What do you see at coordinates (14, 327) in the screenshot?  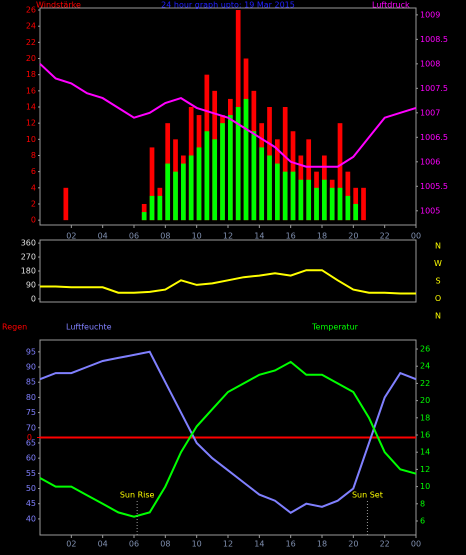 I see `rain-label: Regen` at bounding box center [14, 327].